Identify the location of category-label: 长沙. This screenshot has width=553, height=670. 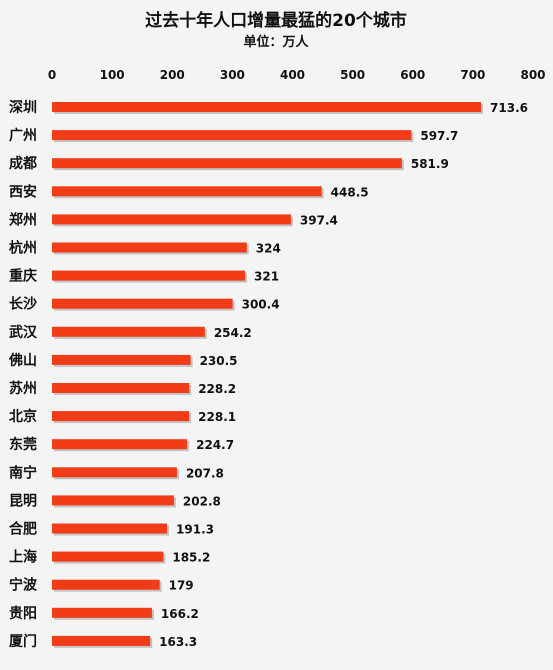
(23, 304).